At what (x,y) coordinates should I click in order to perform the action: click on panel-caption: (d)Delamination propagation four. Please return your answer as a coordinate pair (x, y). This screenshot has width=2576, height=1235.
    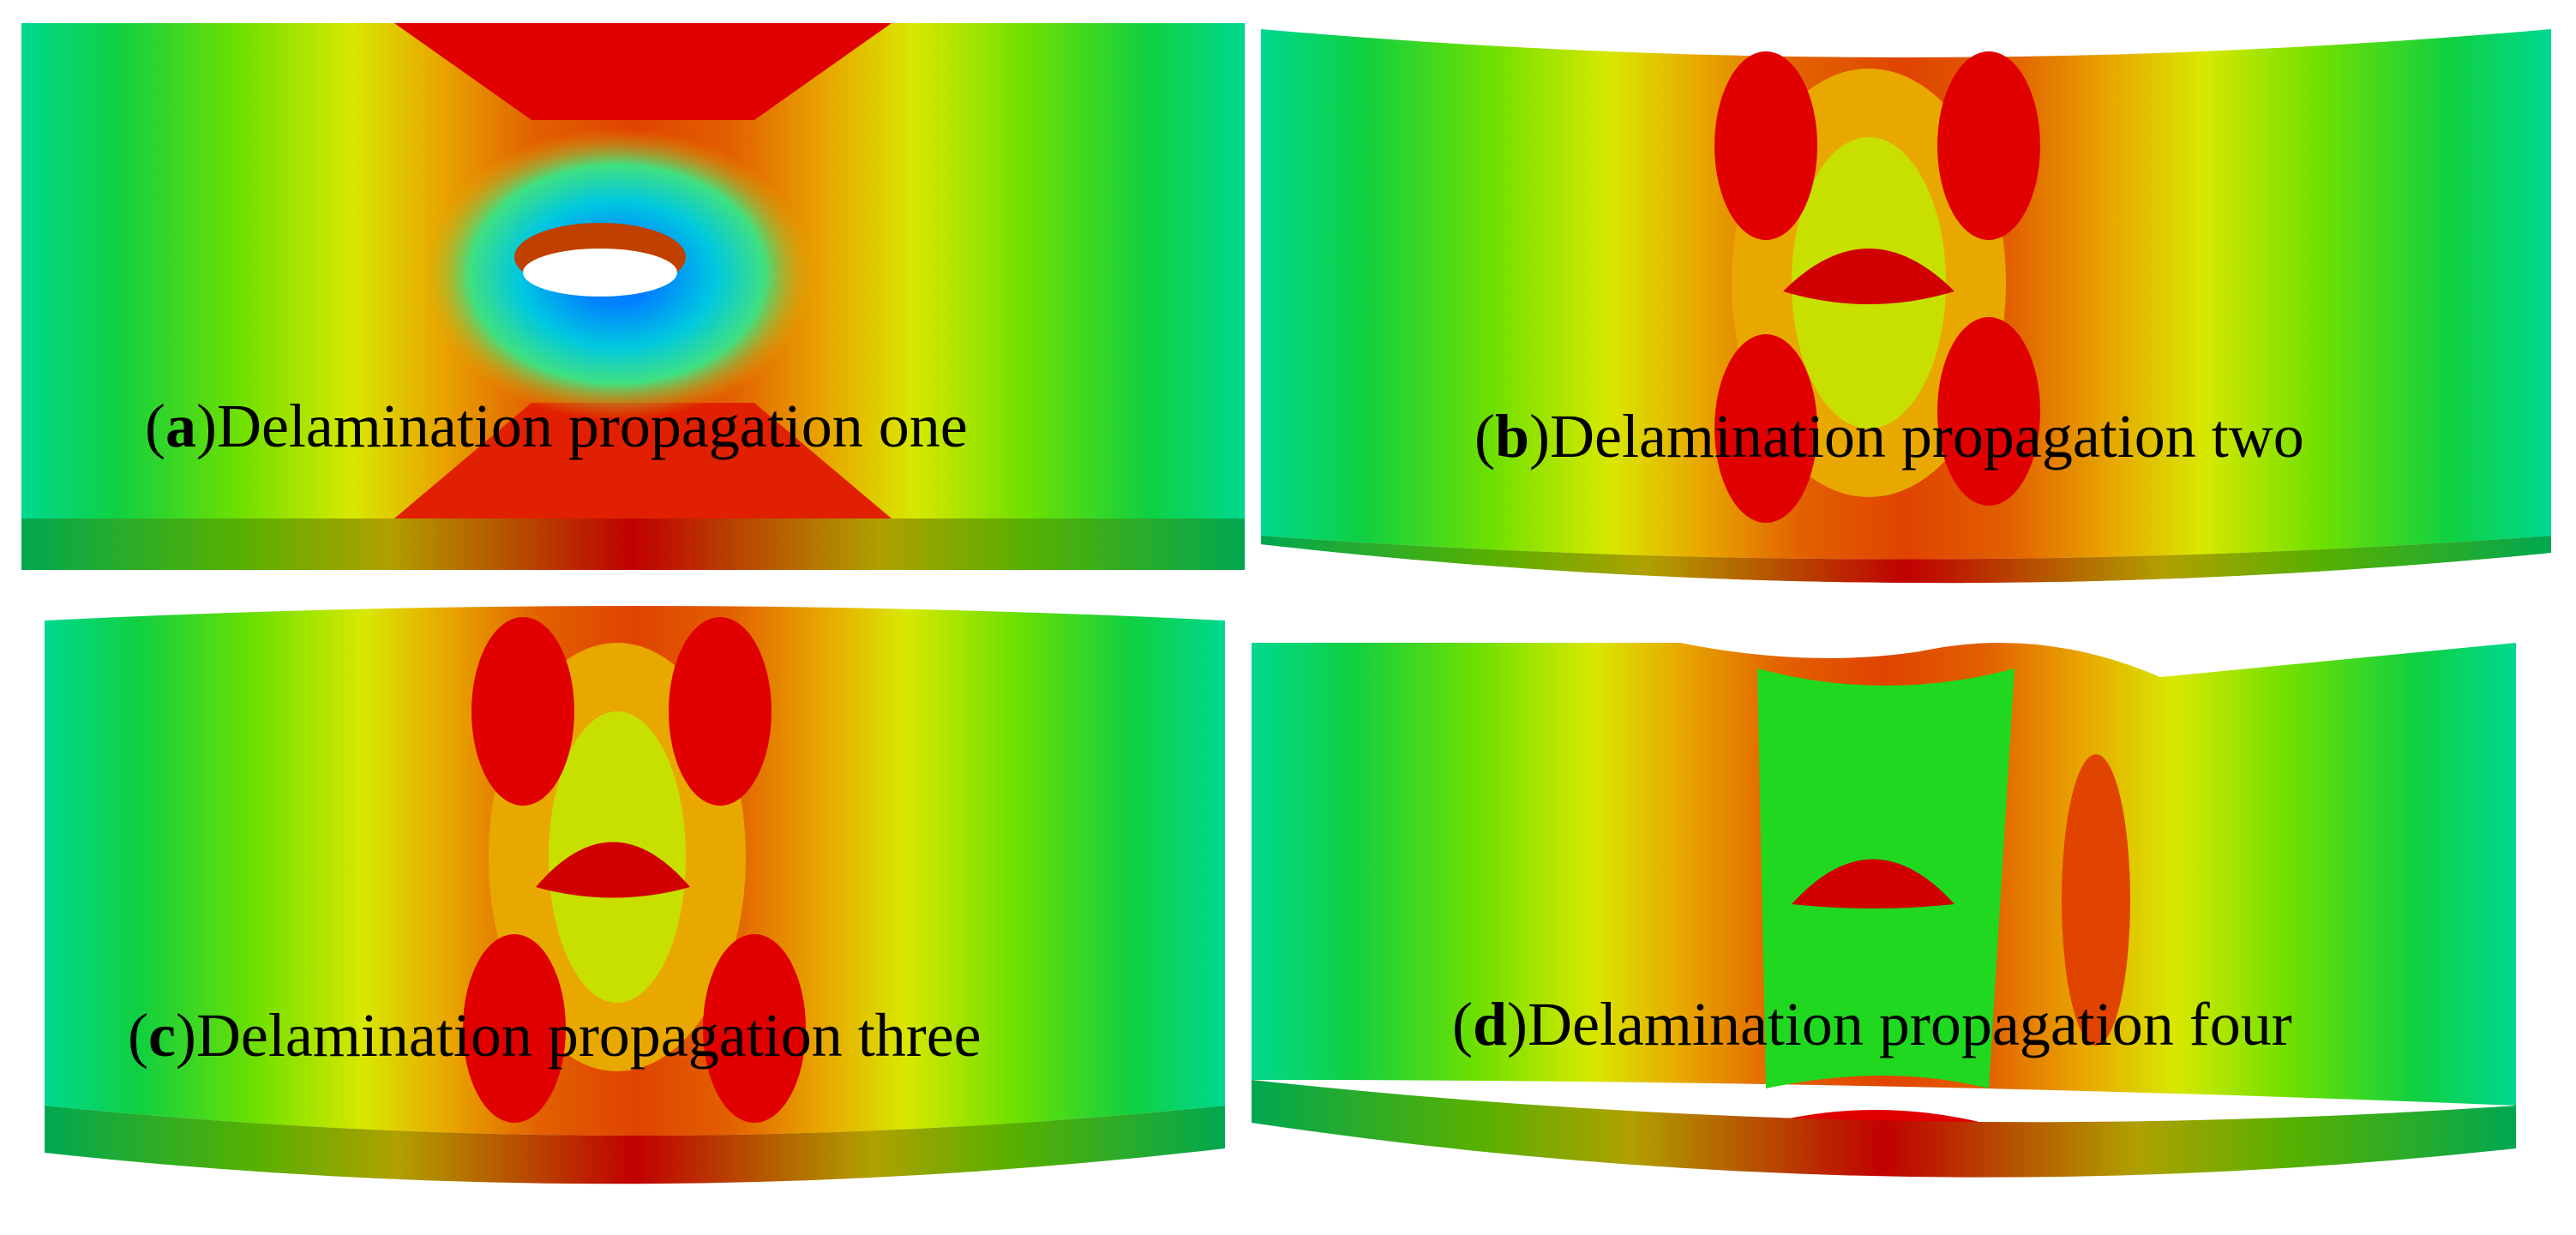
    Looking at the image, I should click on (1872, 1024).